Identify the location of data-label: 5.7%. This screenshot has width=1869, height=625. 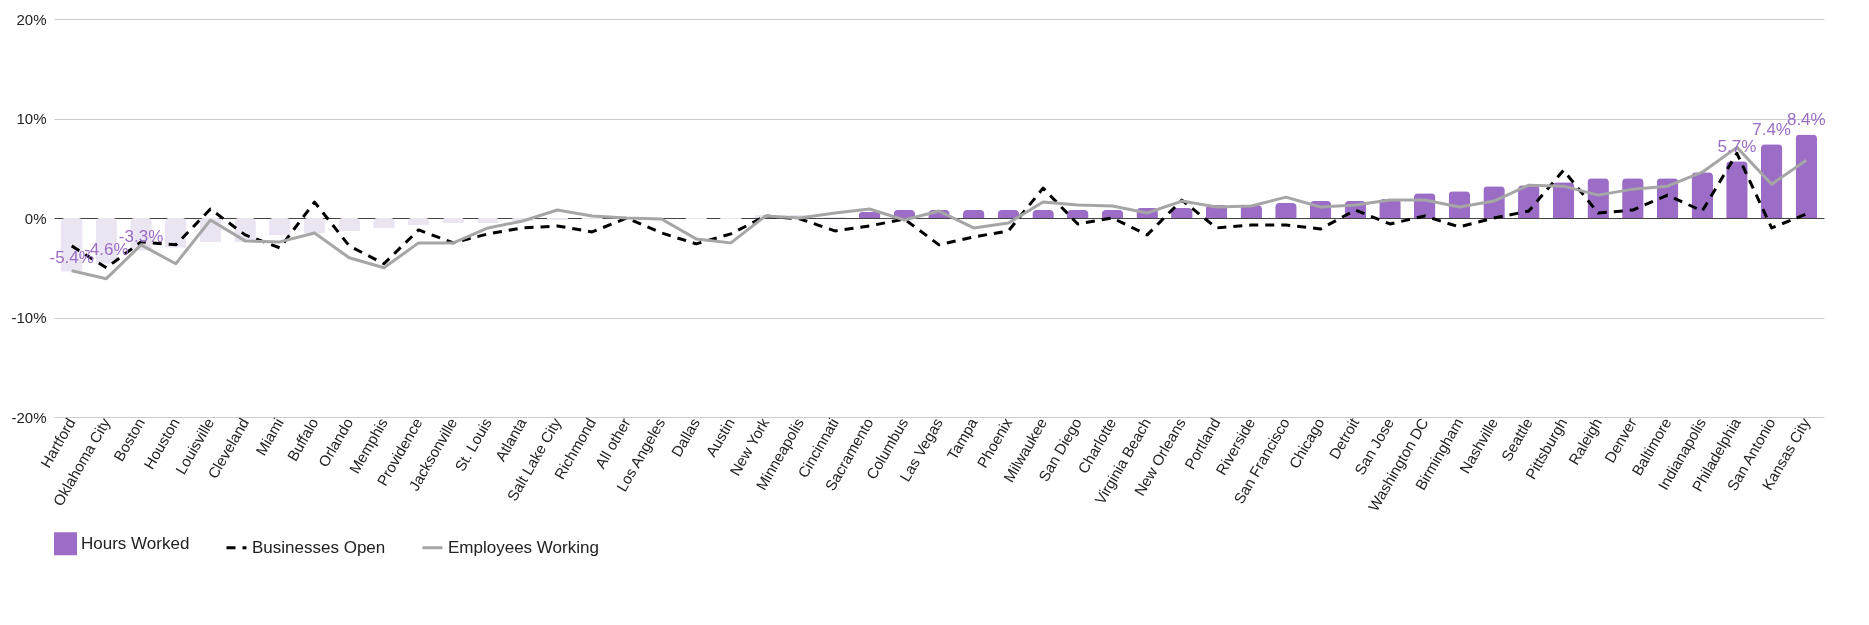
(1737, 147).